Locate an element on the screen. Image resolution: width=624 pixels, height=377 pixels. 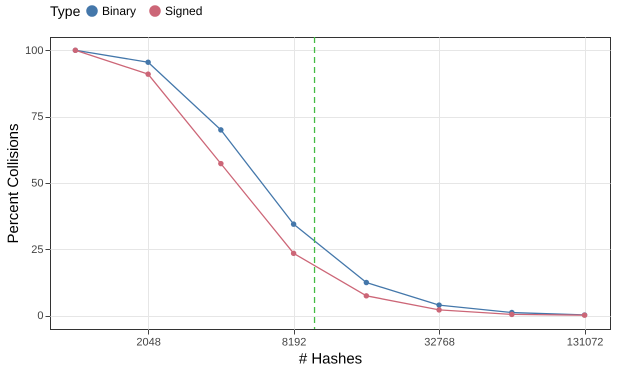
y-tick-label: 0 is located at coordinates (40, 316).